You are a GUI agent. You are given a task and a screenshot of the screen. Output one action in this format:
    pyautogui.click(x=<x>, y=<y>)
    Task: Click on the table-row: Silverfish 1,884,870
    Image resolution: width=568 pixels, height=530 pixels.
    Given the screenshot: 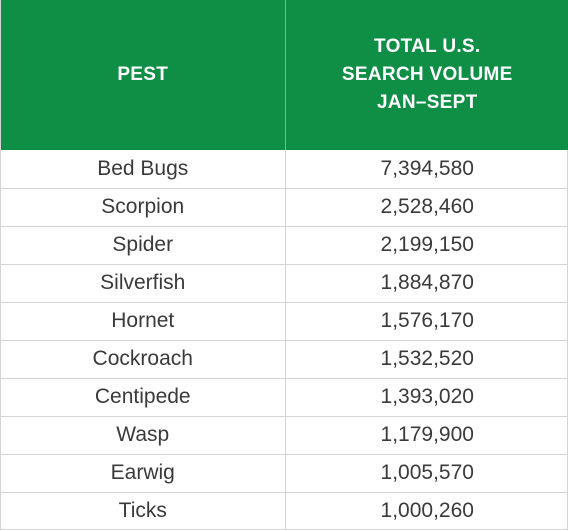 What is the action you would take?
    pyautogui.click(x=284, y=283)
    